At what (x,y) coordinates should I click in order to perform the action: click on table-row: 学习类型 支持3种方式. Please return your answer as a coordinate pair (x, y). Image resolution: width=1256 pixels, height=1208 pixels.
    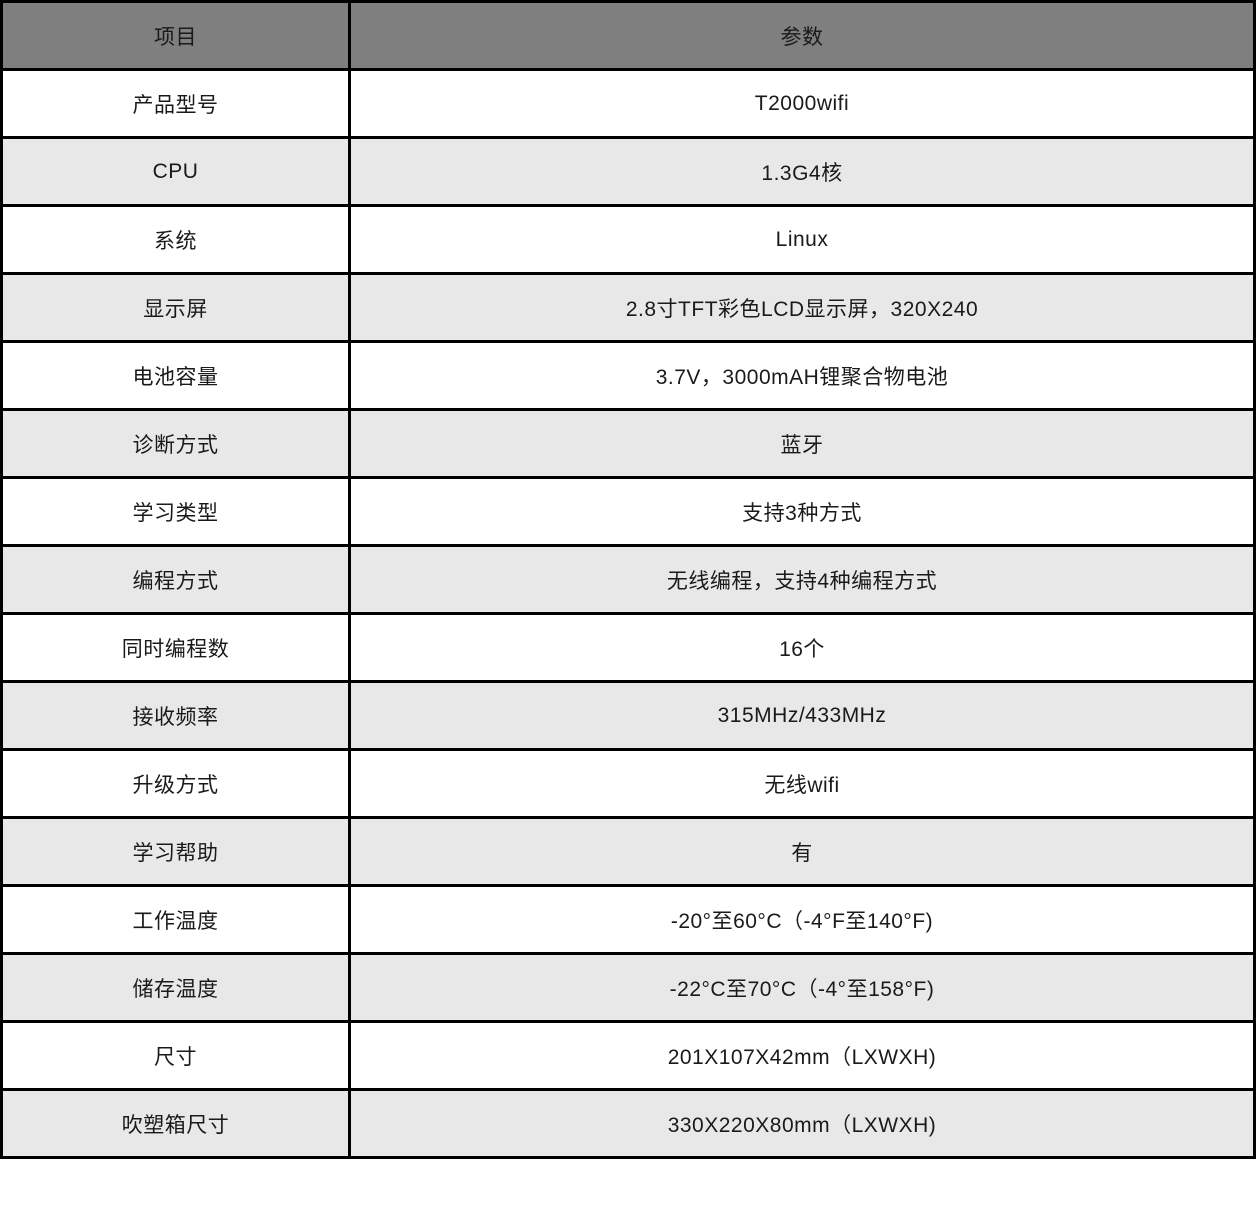
    Looking at the image, I should click on (628, 511).